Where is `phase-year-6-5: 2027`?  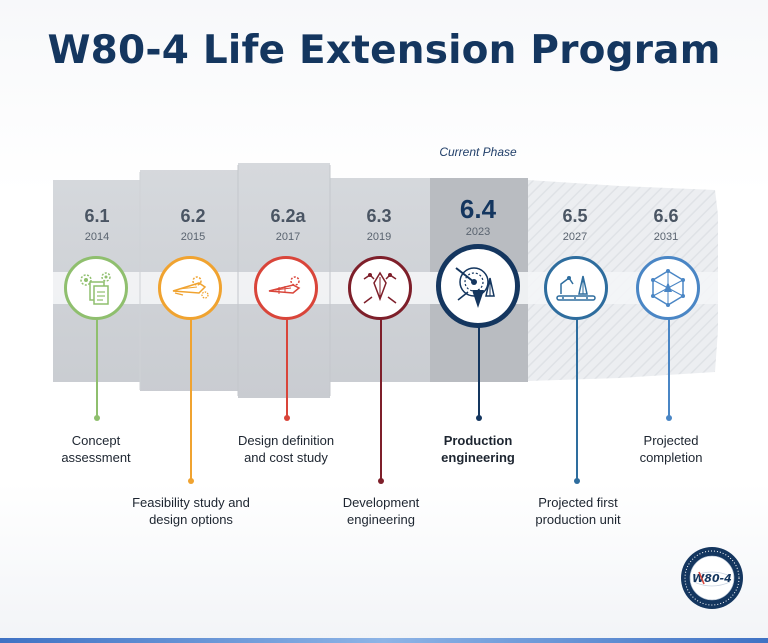
phase-year-6-5: 2027 is located at coordinates (575, 237).